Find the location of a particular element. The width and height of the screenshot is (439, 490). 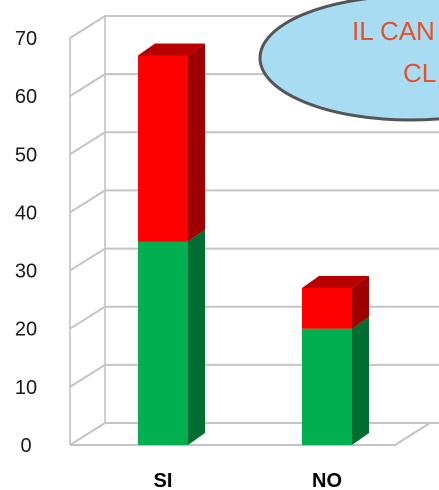

y-tick-label: 60 is located at coordinates (26, 97).